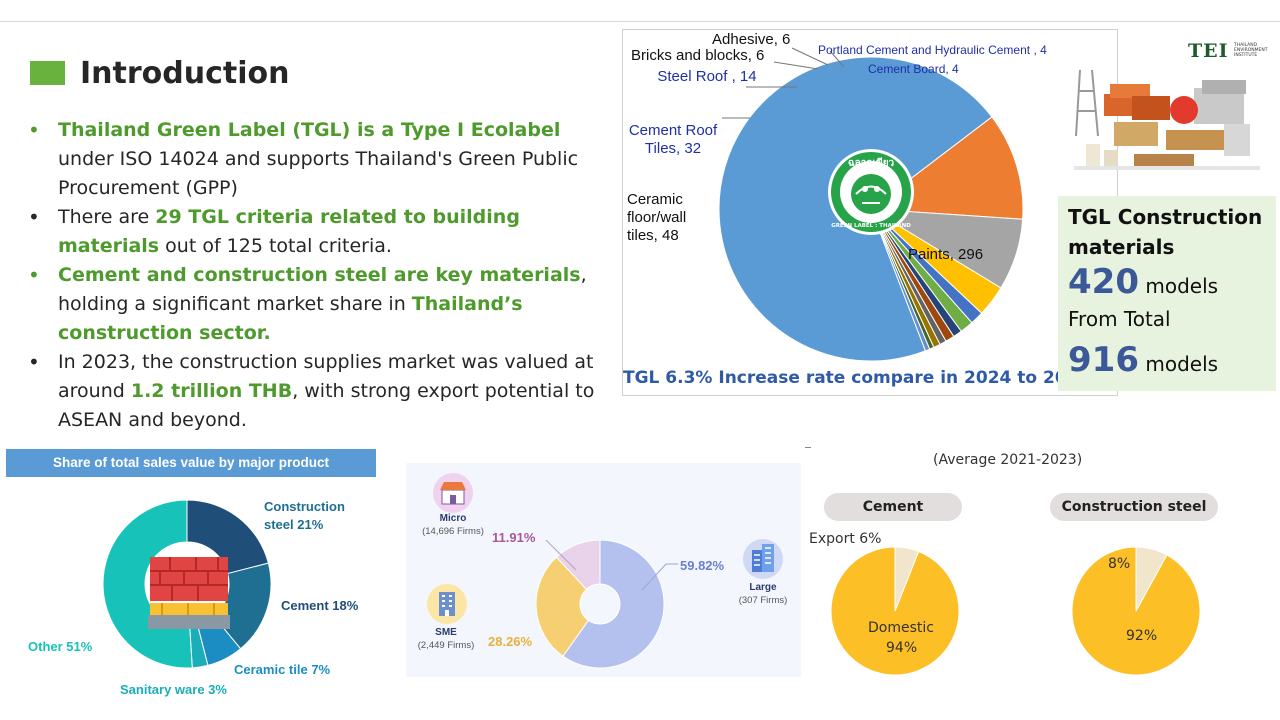 The image size is (1280, 720). What do you see at coordinates (510, 641) in the screenshot?
I see `firm-sme-pct: 28.26%` at bounding box center [510, 641].